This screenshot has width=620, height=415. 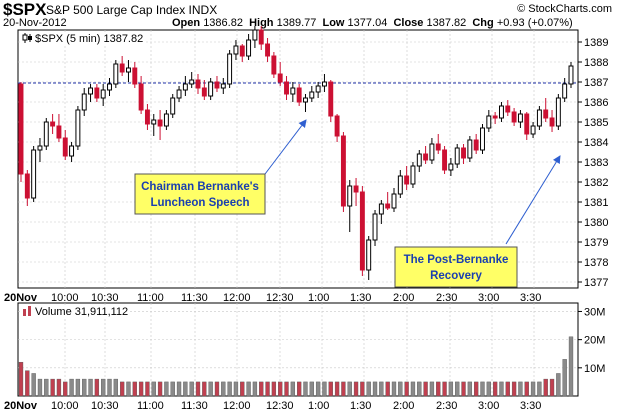 I want to click on low-value: 1377.04, so click(x=367, y=23).